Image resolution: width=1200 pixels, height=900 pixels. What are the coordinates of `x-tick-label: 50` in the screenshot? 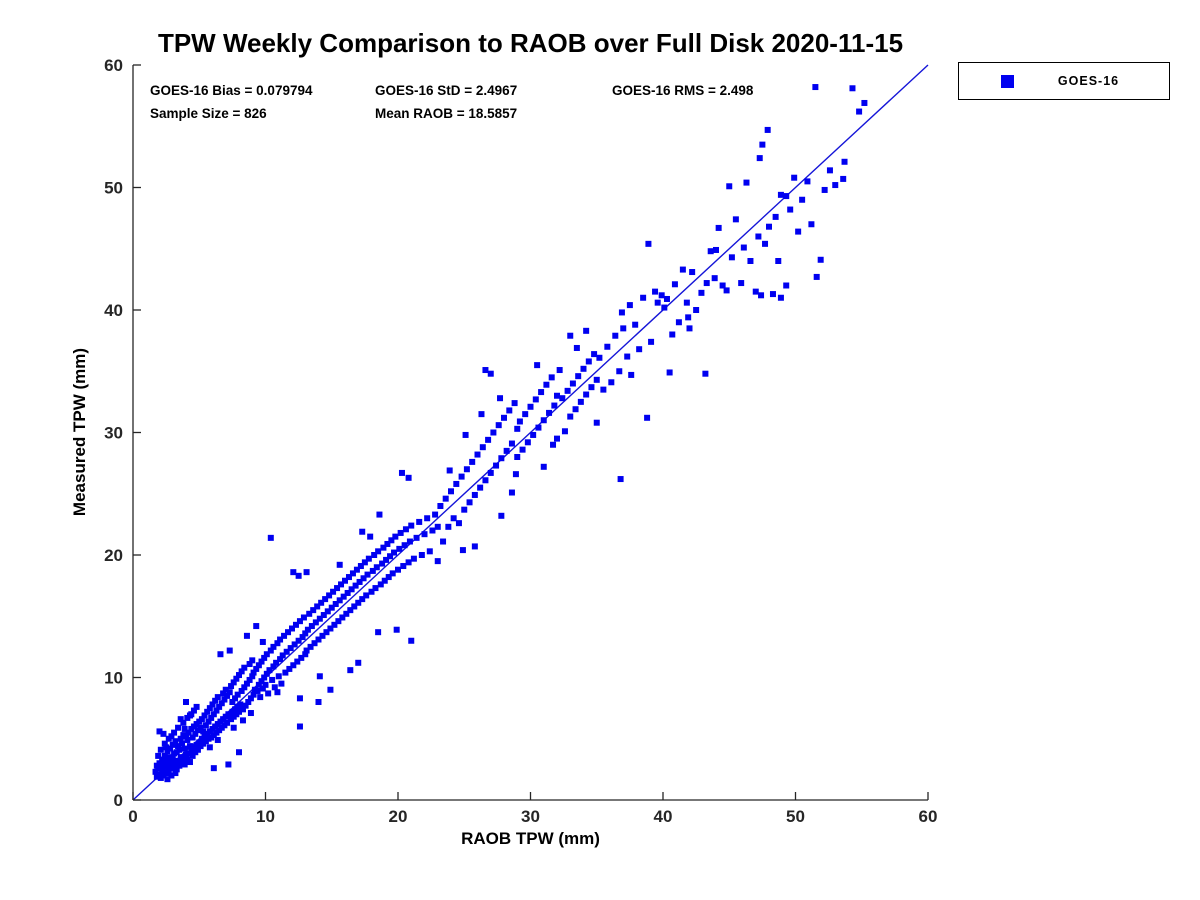 It's located at (795, 816).